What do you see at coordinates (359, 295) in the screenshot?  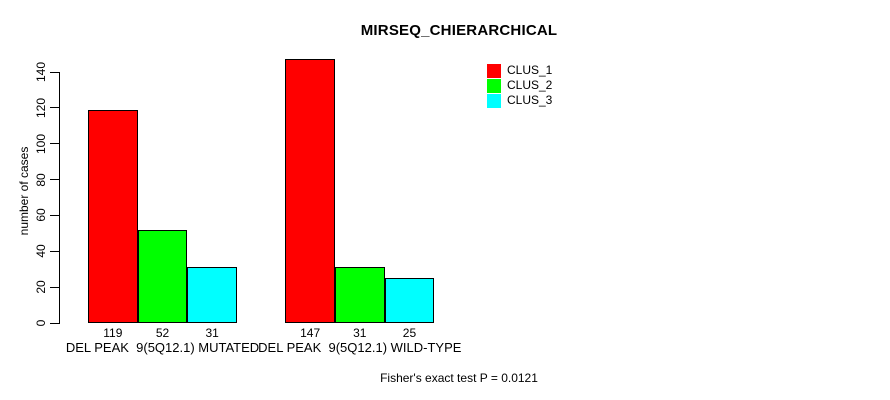 I see `bar-clus_2-group2` at bounding box center [359, 295].